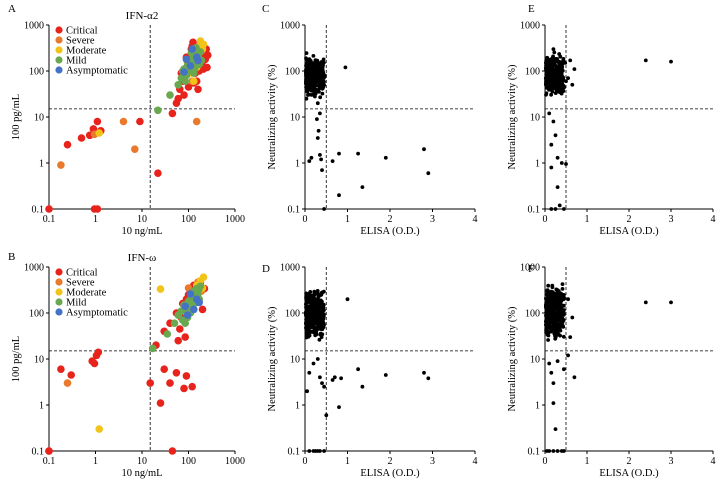 The image size is (720, 486). I want to click on legend-label: Critical, so click(82, 31).